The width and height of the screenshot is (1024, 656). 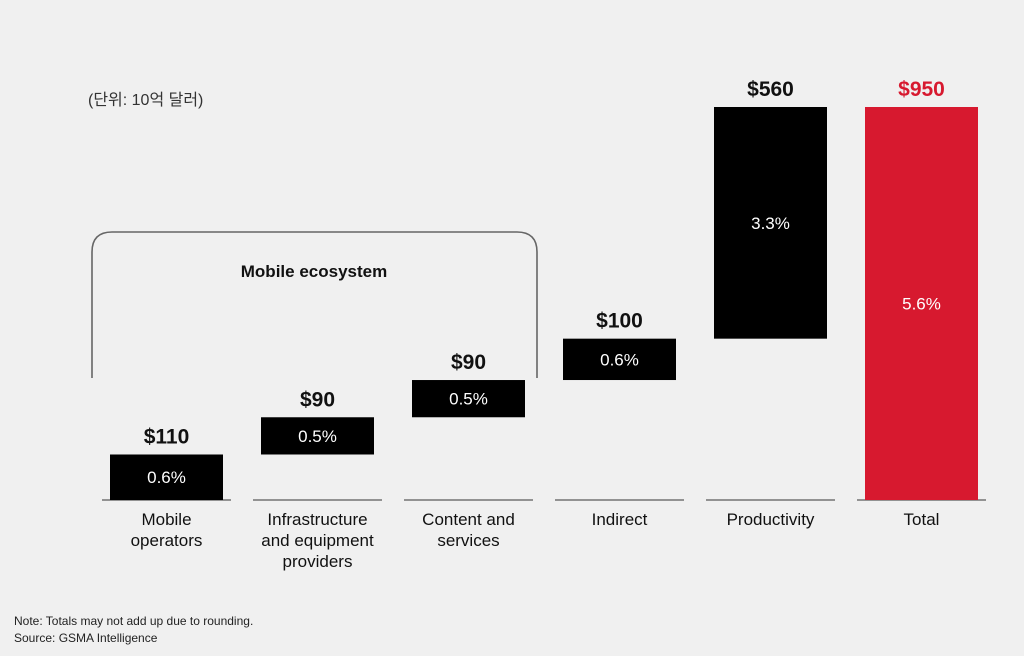 What do you see at coordinates (145, 100) in the screenshot?
I see `unit-label: (단위: 10억 달러)` at bounding box center [145, 100].